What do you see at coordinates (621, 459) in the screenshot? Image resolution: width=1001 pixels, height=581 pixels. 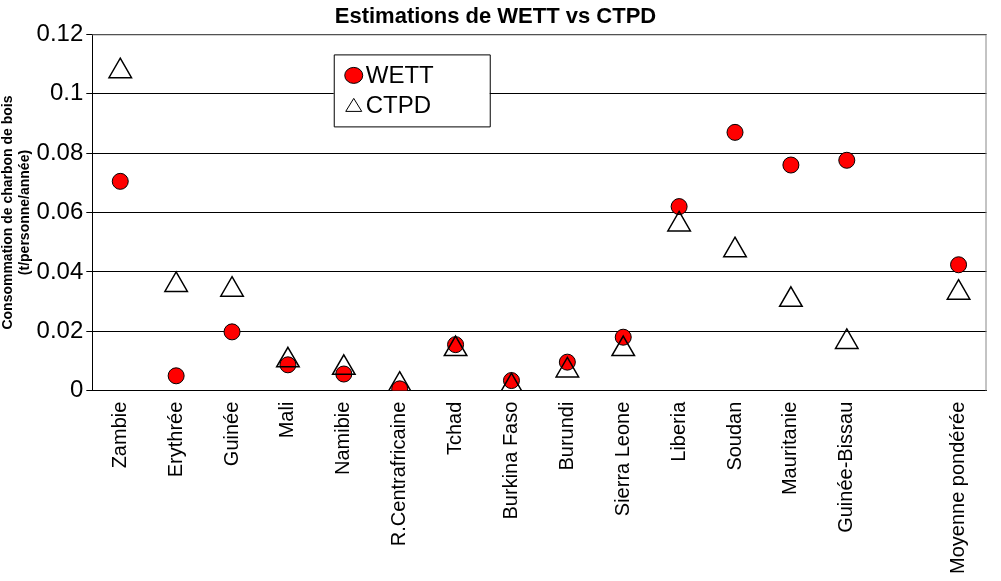 I see `x-tick-label: Sierra Leone` at bounding box center [621, 459].